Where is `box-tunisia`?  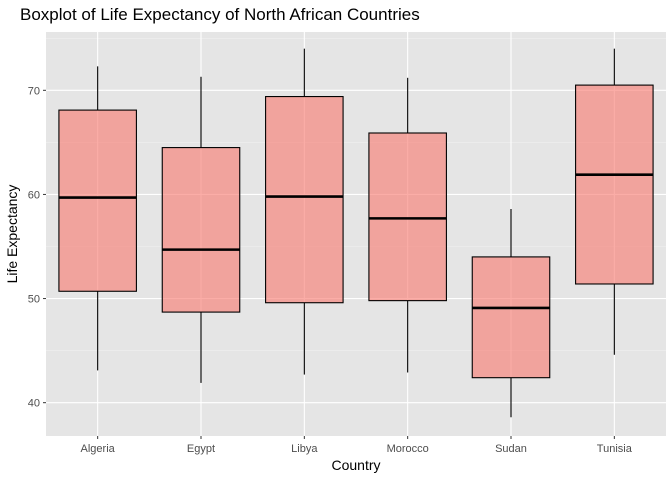 box-tunisia is located at coordinates (614, 201).